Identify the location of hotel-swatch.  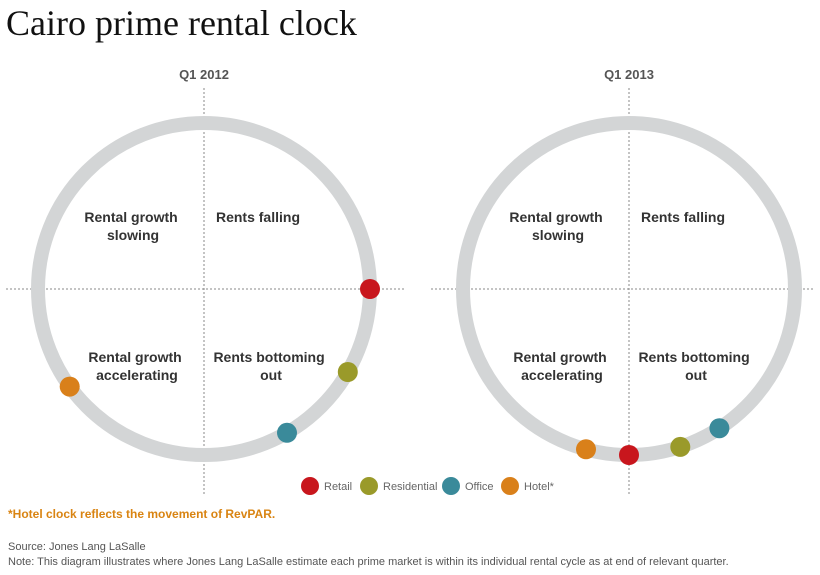
(510, 486).